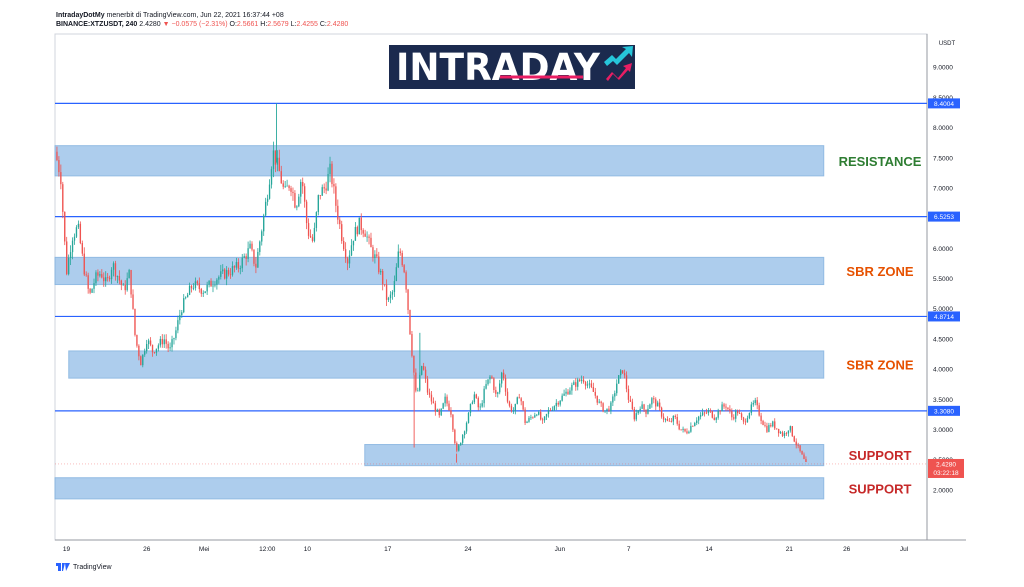  Describe the element at coordinates (446, 364) in the screenshot. I see `sbr-zone-lower` at that location.